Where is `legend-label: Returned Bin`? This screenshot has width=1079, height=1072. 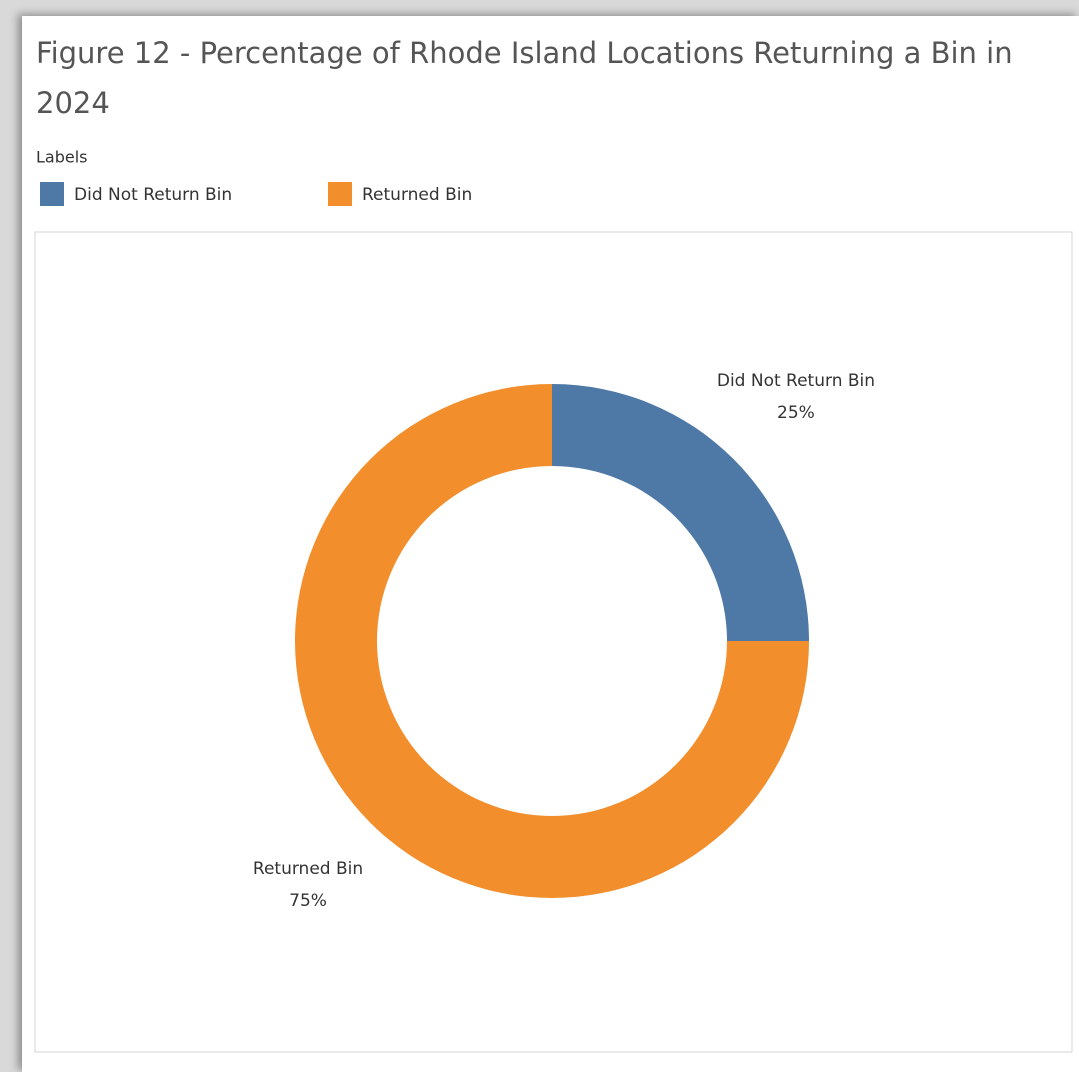 legend-label: Returned Bin is located at coordinates (417, 195).